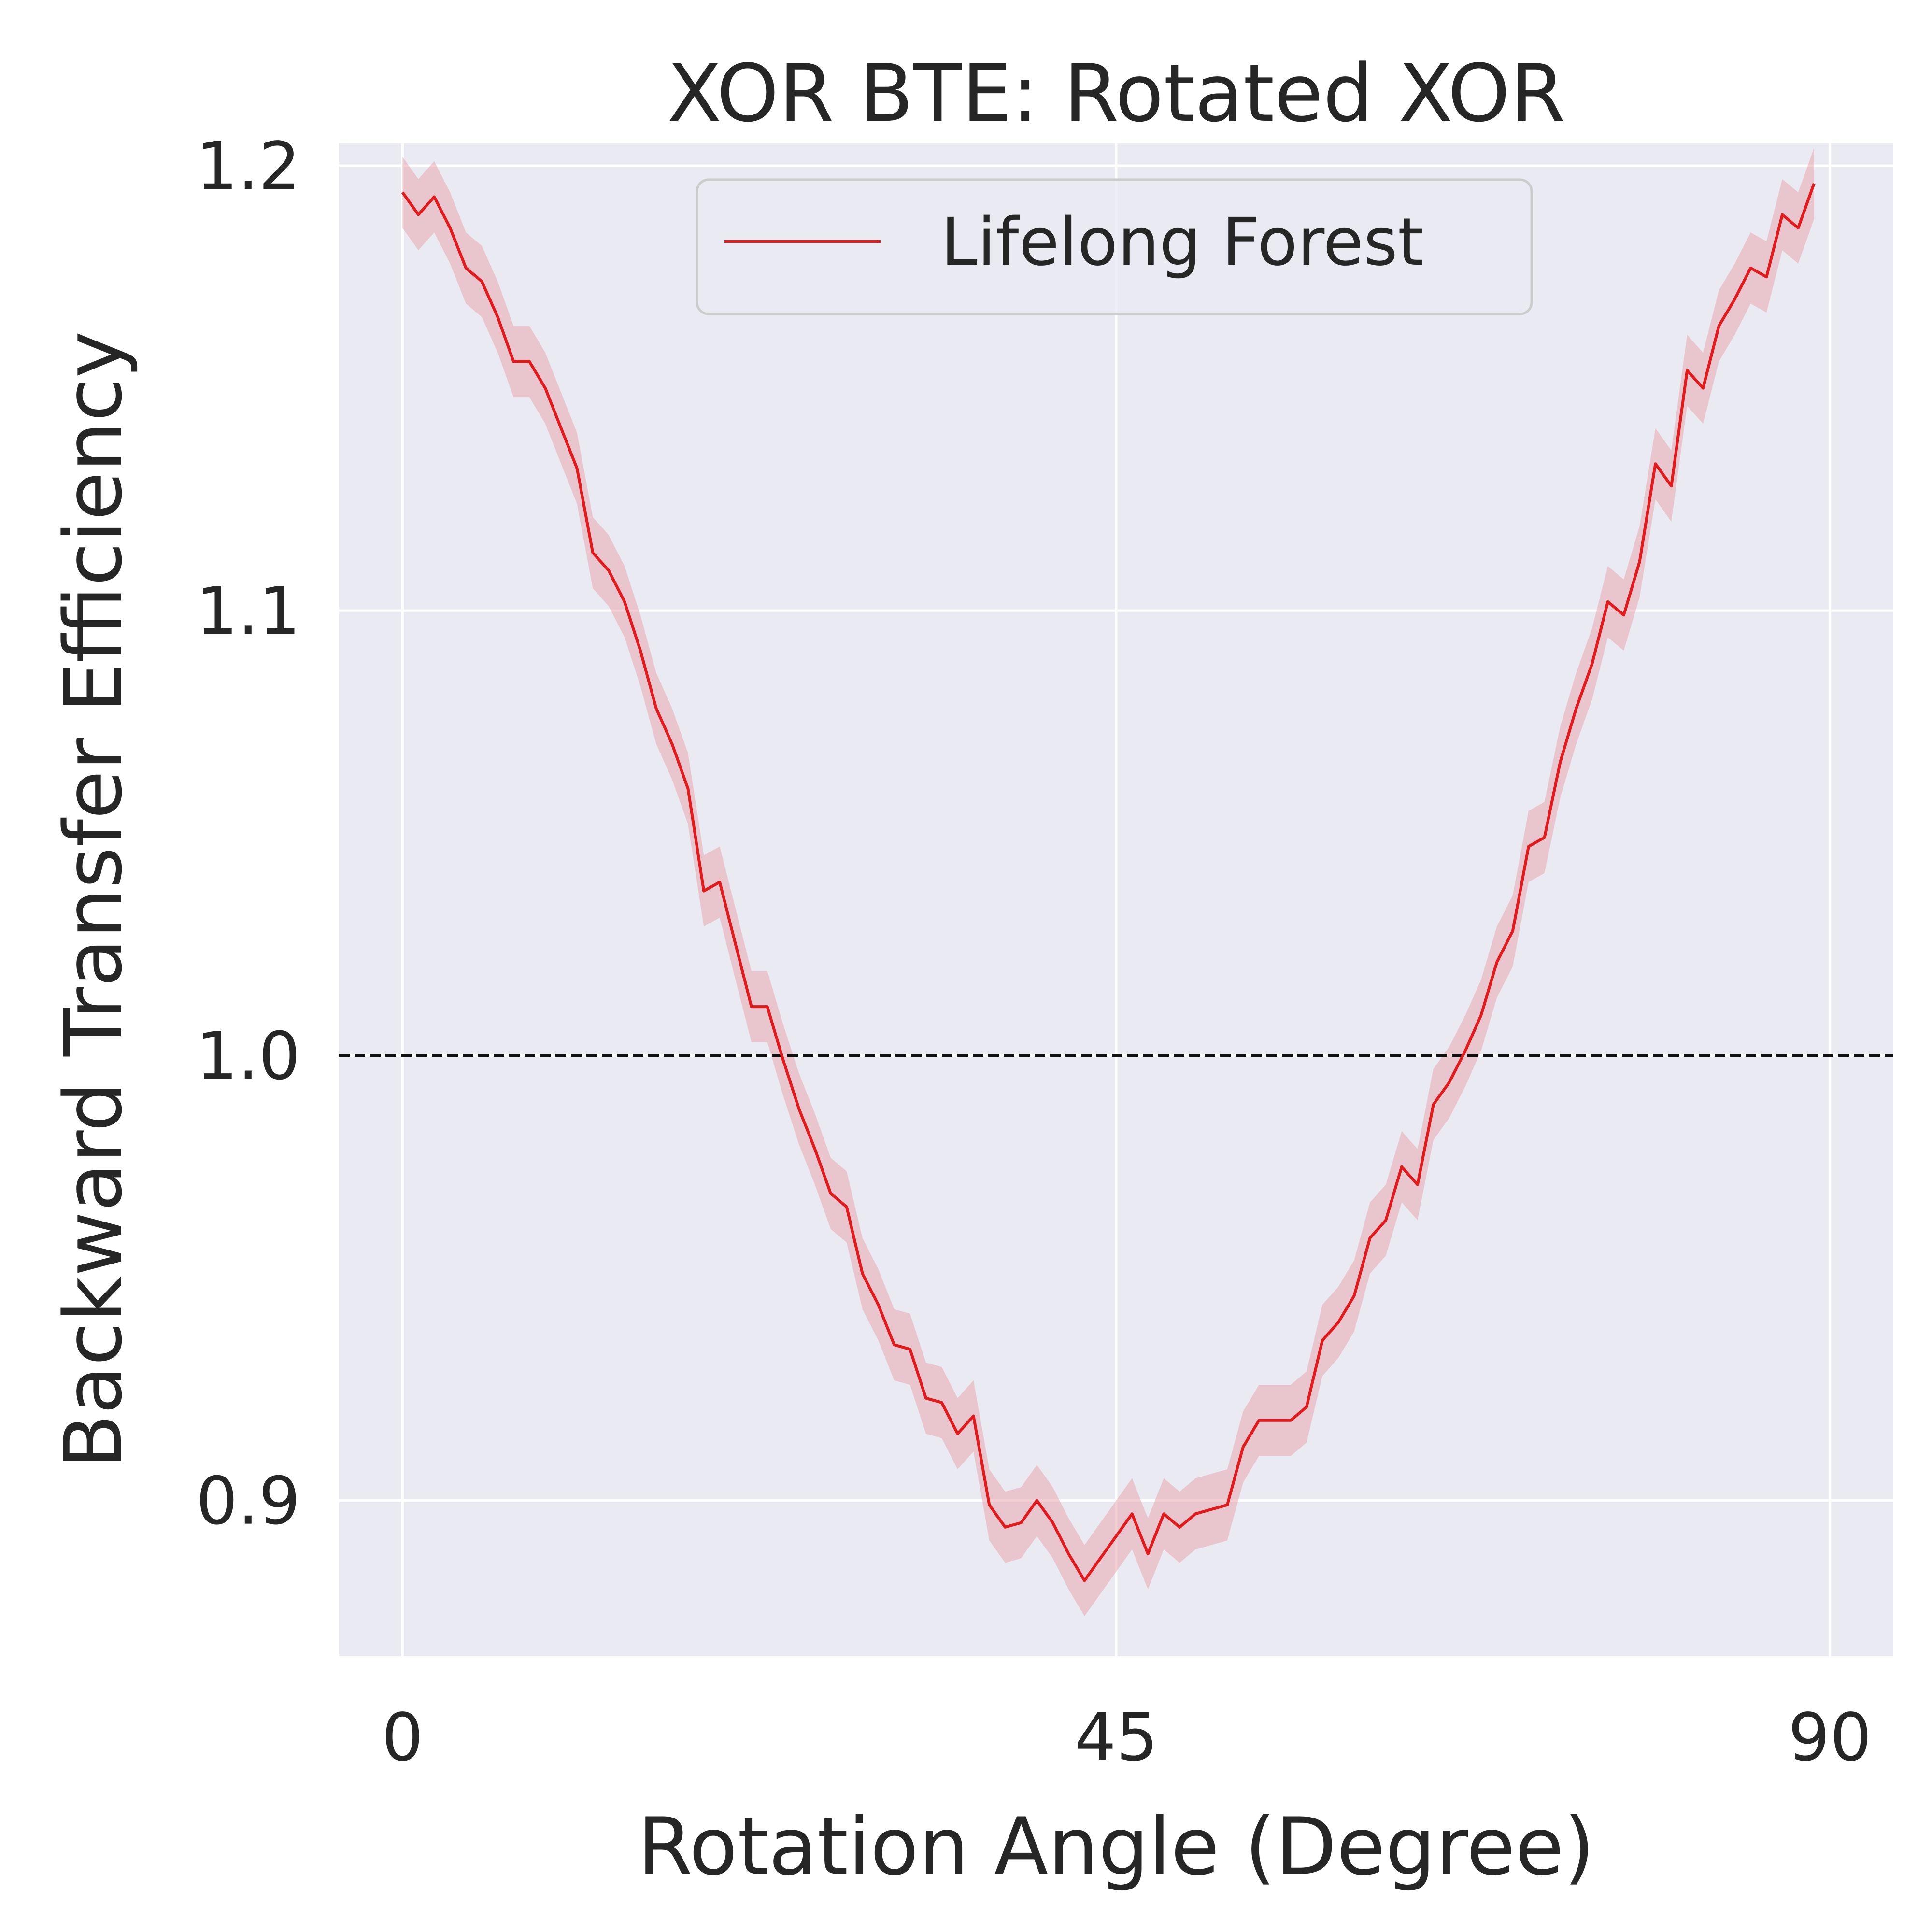 The width and height of the screenshot is (1932, 1932). Describe the element at coordinates (1116, 1847) in the screenshot. I see `x-axis-label: Rotation Angle (Degree)` at that location.